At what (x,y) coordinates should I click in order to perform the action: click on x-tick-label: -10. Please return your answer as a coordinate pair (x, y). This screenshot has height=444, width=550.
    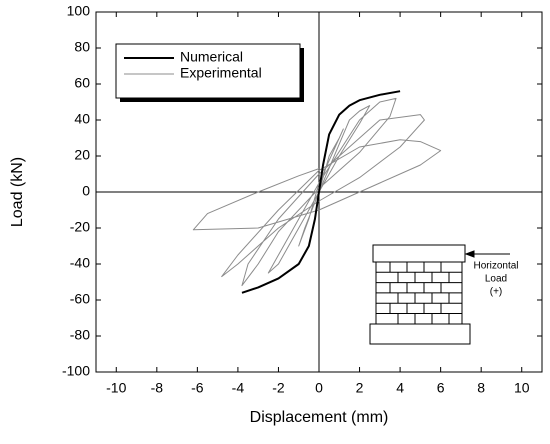
    Looking at the image, I should click on (116, 388).